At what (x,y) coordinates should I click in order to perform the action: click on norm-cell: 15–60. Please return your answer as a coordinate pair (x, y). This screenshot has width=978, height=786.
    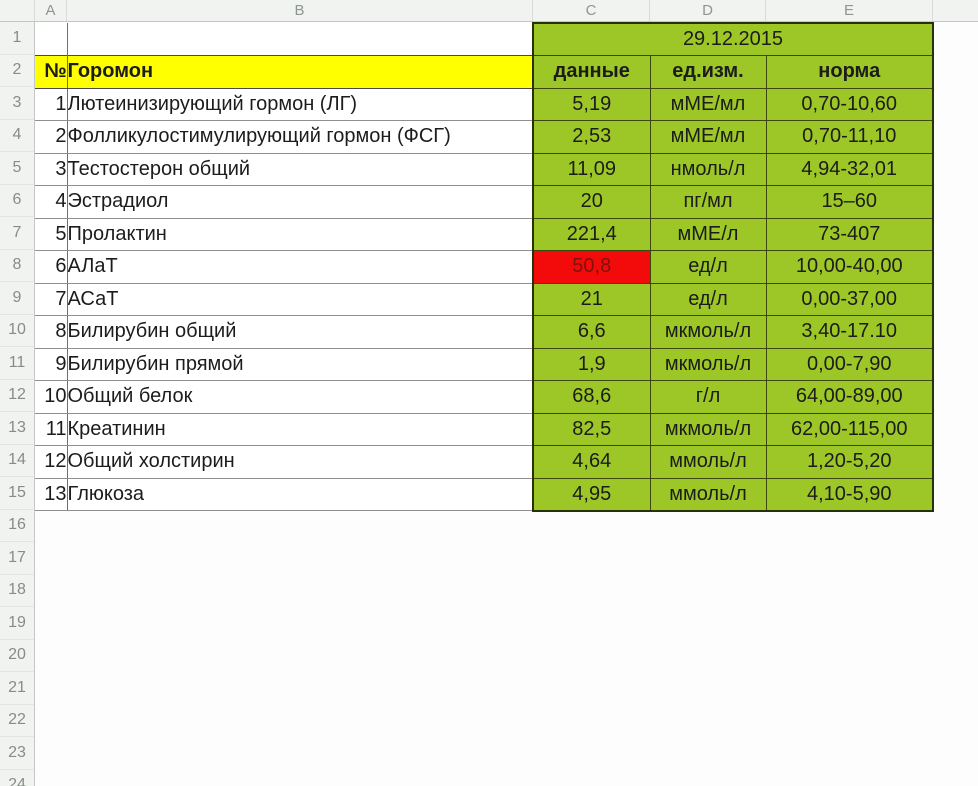
    Looking at the image, I should click on (849, 202).